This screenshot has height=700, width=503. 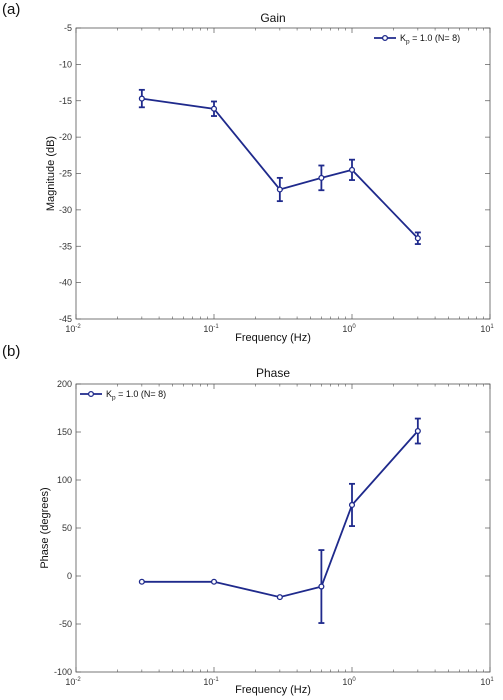 I want to click on chart-2-y-axis-label: Phase (degrees), so click(x=45, y=527).